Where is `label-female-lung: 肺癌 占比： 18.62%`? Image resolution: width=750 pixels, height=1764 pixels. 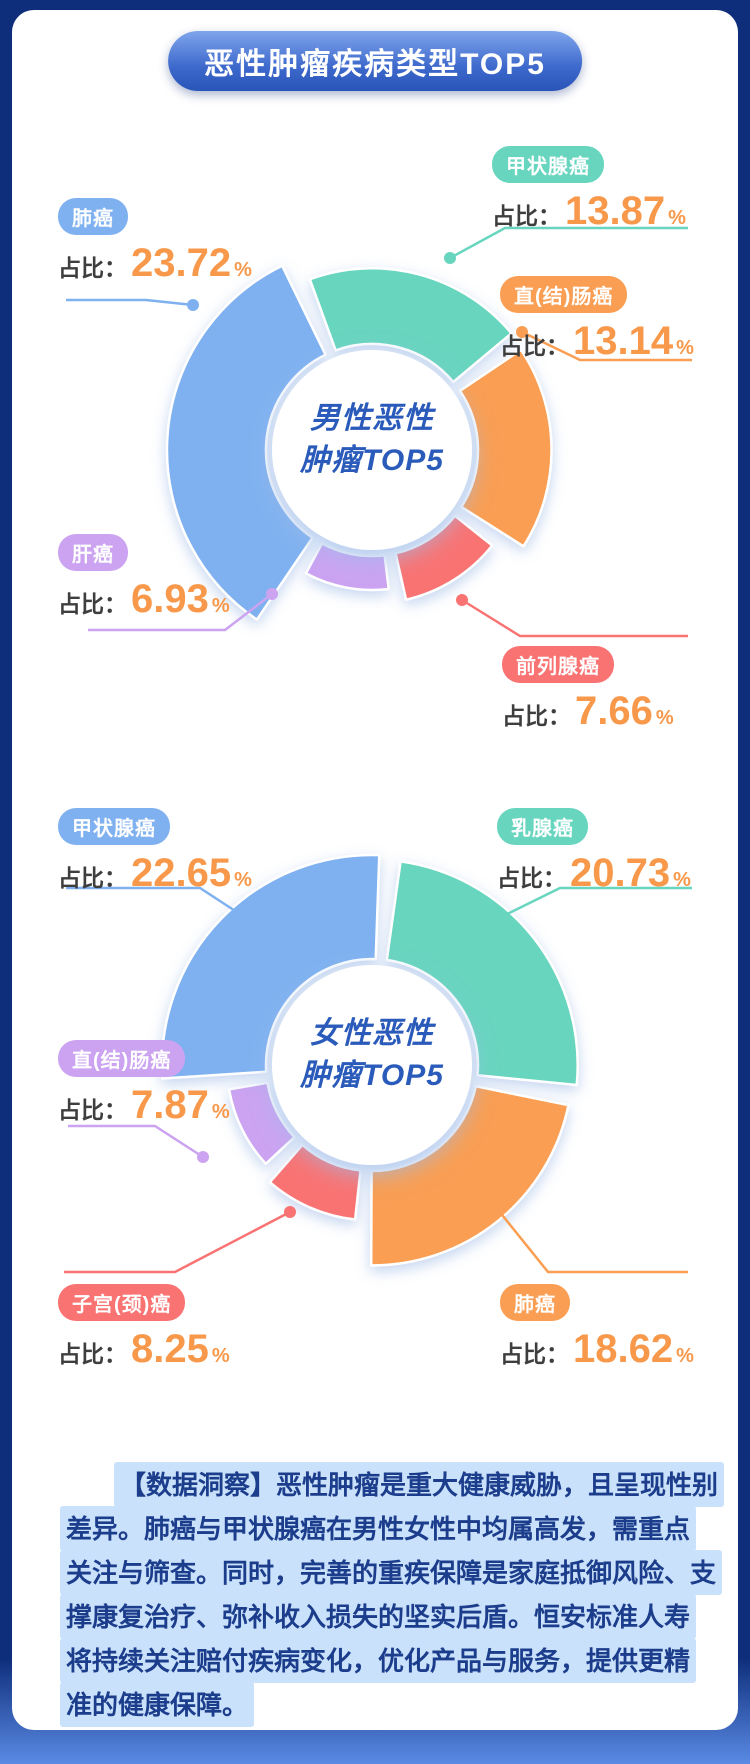 label-female-lung: 肺癌 占比： 18.62% is located at coordinates (597, 1328).